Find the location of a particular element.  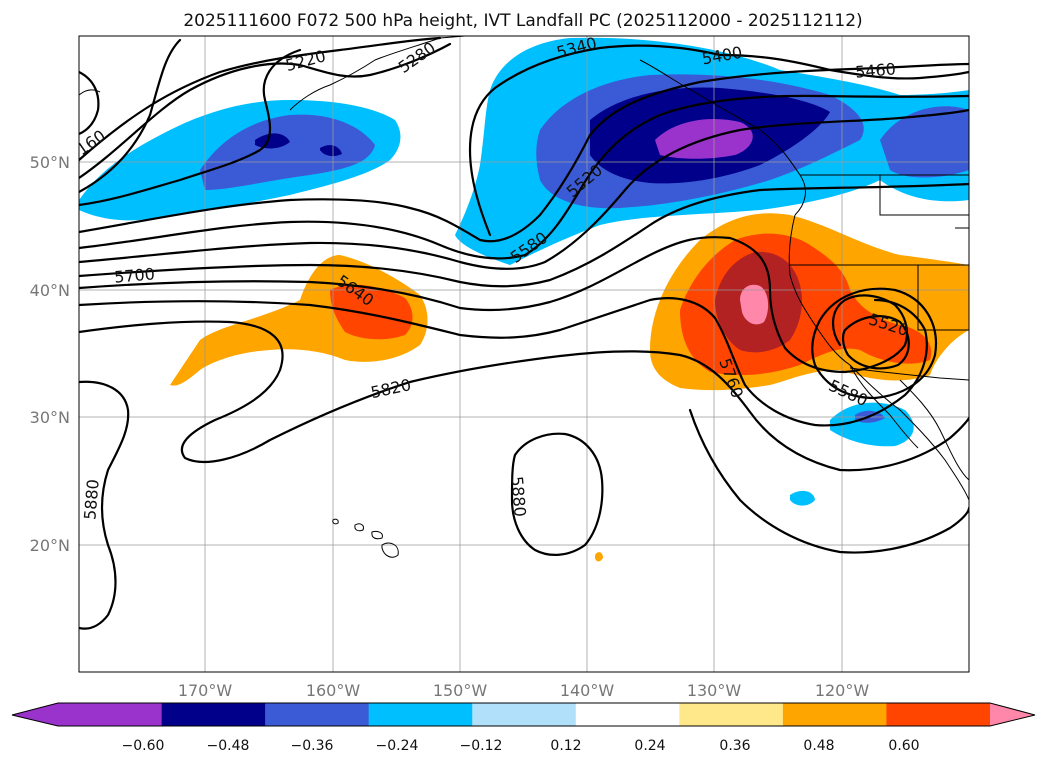

colorbar-tick-label: −0.36 is located at coordinates (312, 746).